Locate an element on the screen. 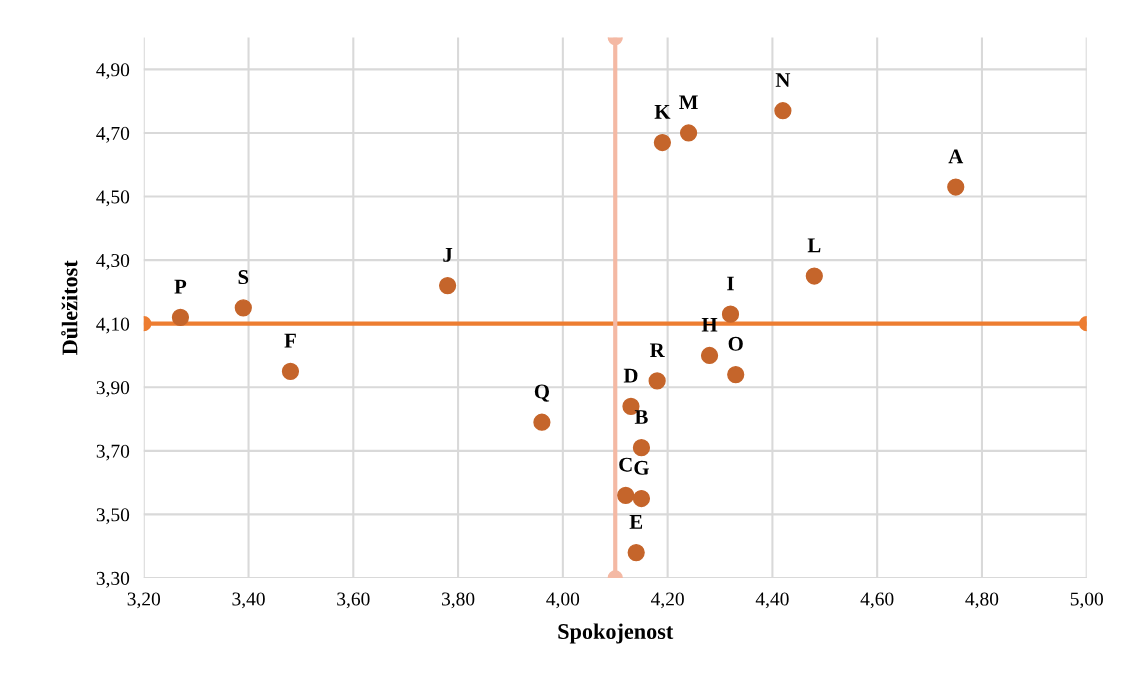  x-tick-label: 4,00 is located at coordinates (563, 600).